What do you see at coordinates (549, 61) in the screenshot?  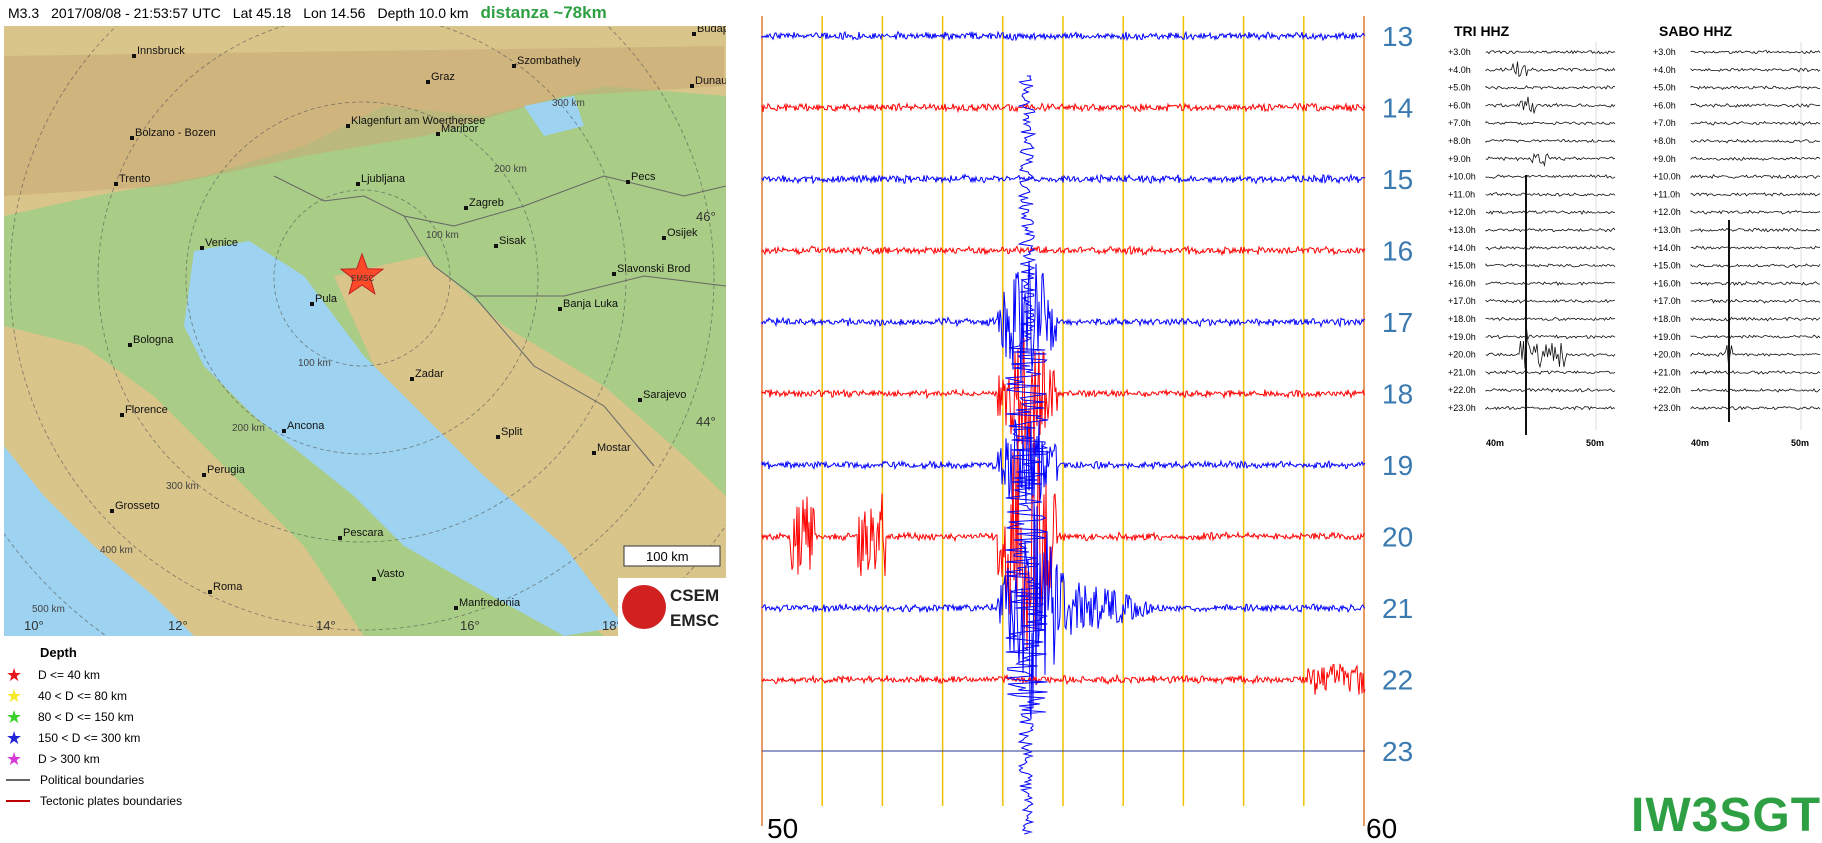 I see `city-label: Szombathely` at bounding box center [549, 61].